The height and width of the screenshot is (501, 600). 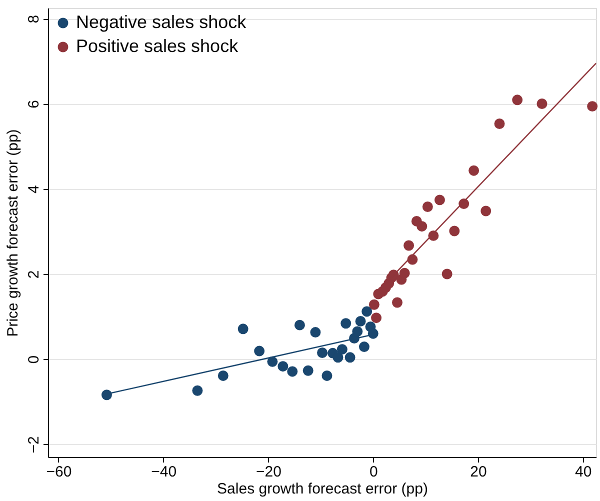 What do you see at coordinates (162, 22) in the screenshot?
I see `legend-label: Negative sales shock` at bounding box center [162, 22].